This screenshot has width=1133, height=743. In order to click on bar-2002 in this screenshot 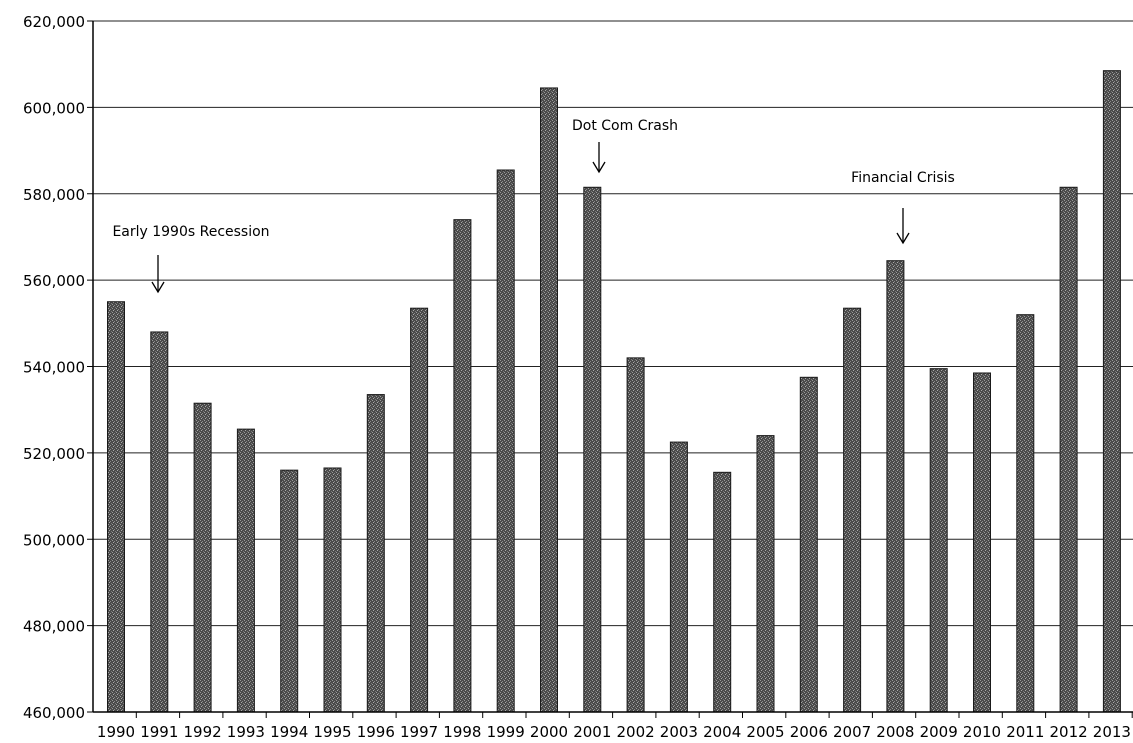, I will do `click(635, 535)`.